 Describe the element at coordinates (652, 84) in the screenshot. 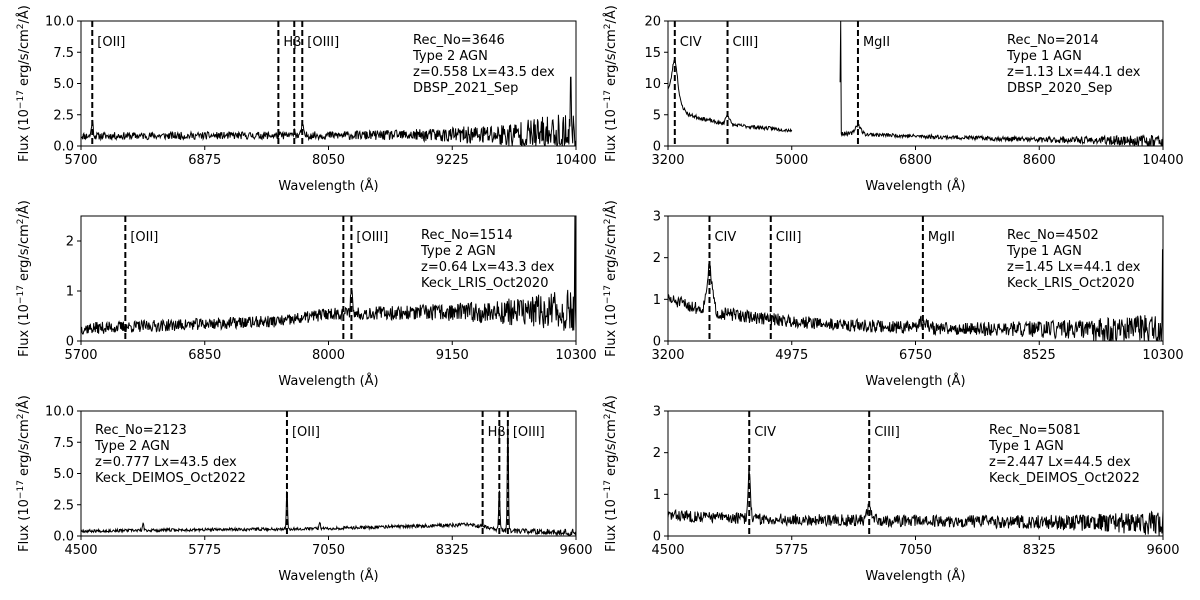

I see `y-tick-label: 10` at that location.